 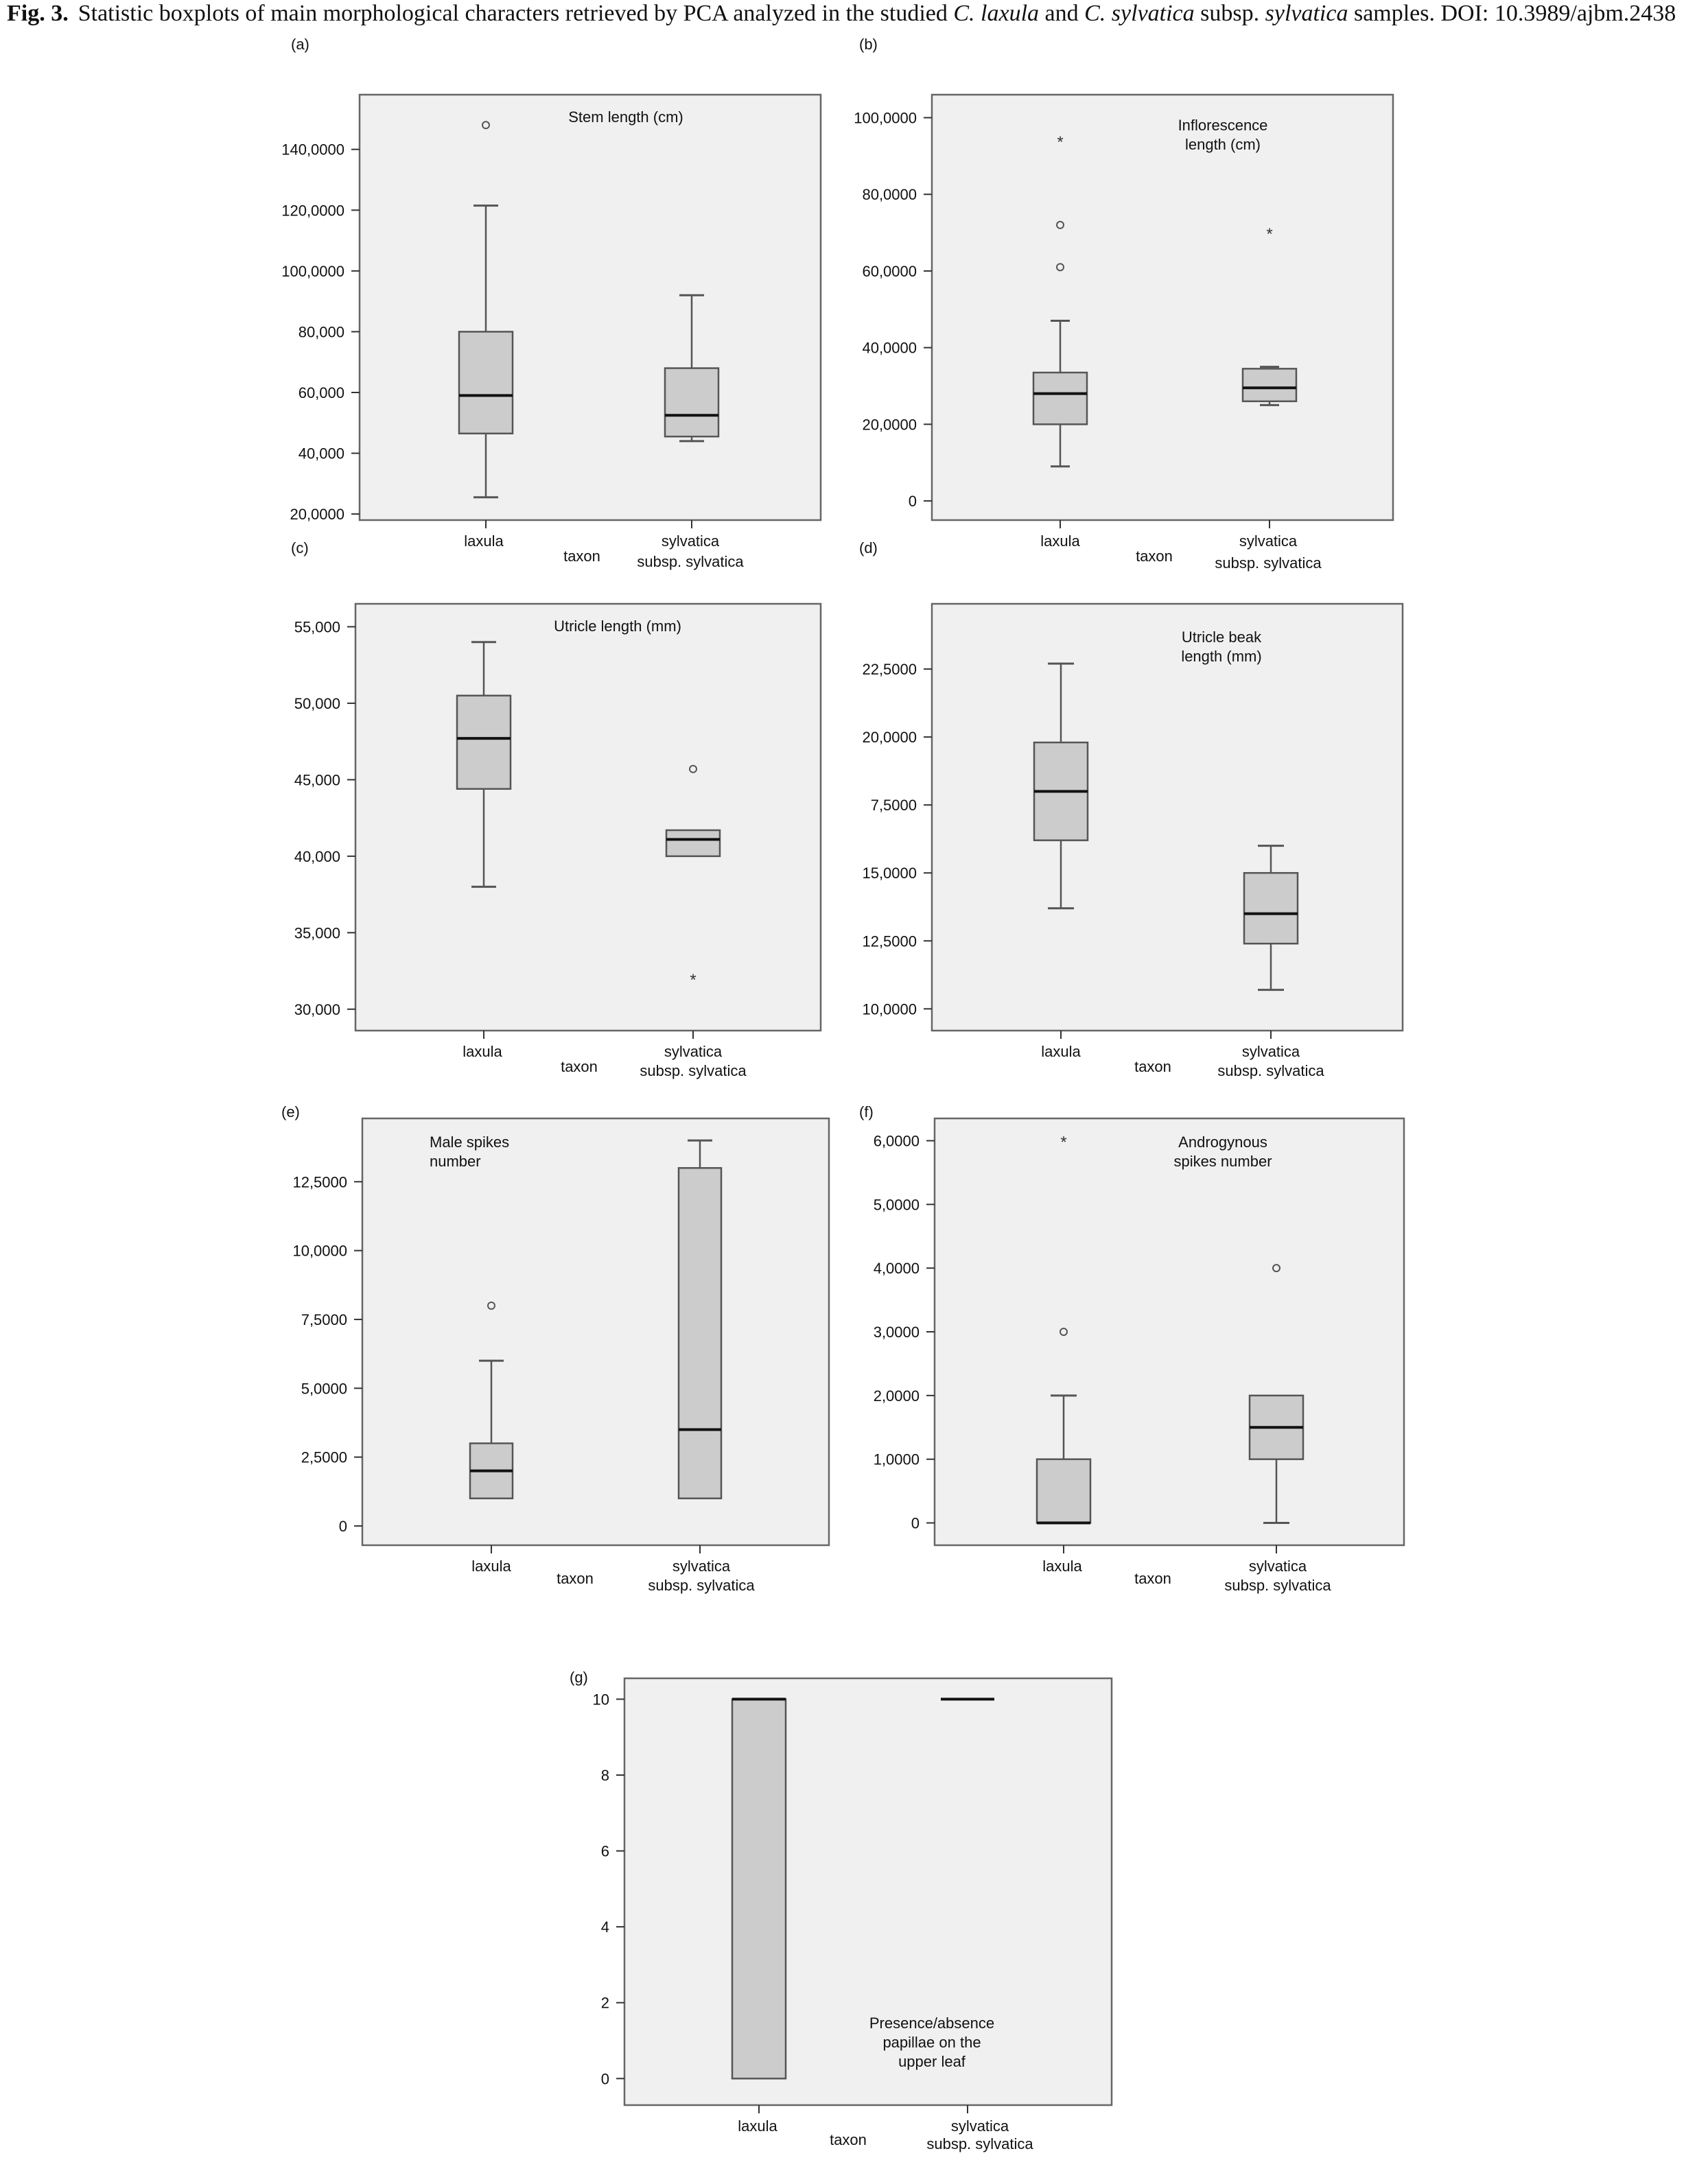 What do you see at coordinates (579, 1678) in the screenshot?
I see `panel-label: (g)` at bounding box center [579, 1678].